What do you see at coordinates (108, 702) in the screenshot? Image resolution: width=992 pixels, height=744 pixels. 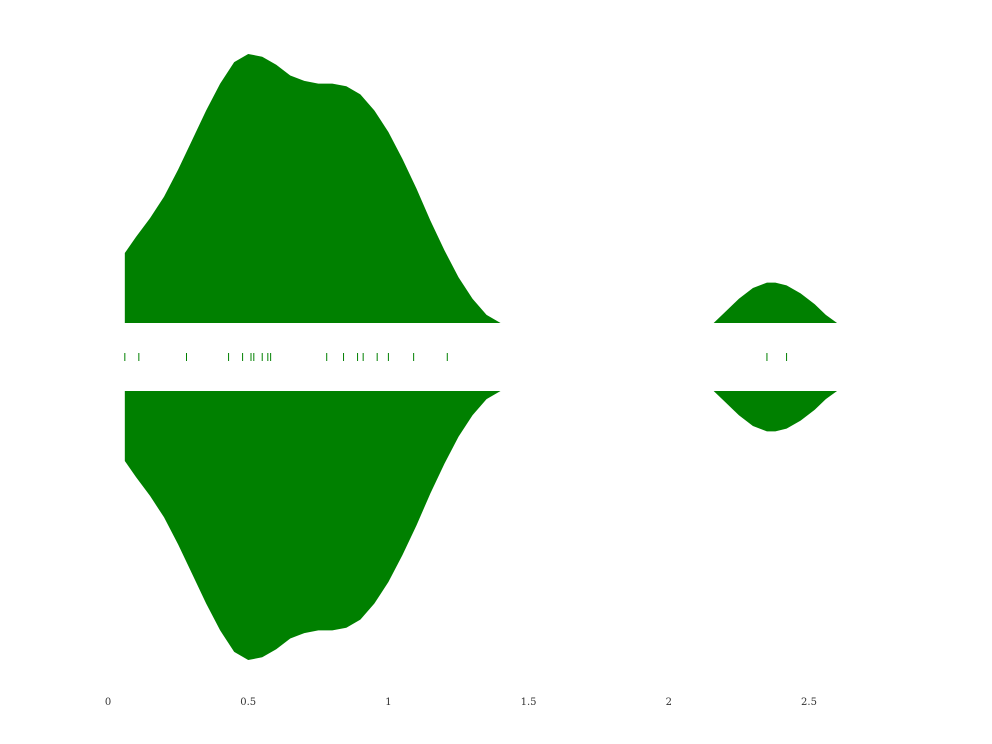 I see `x-tick-label: 0` at bounding box center [108, 702].